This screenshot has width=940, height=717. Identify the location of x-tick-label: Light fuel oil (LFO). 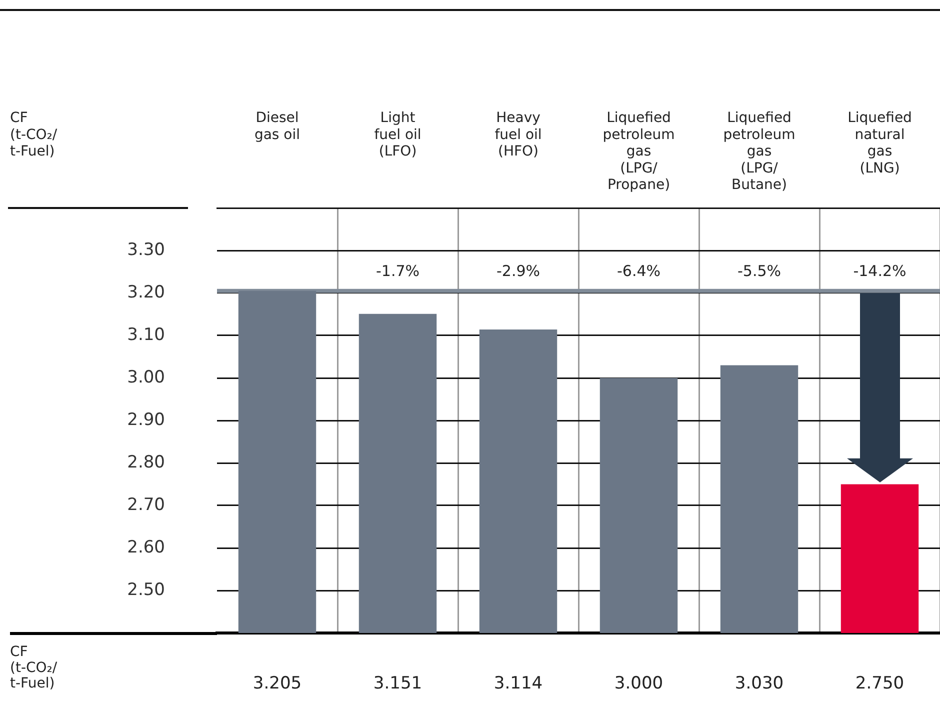
(398, 135).